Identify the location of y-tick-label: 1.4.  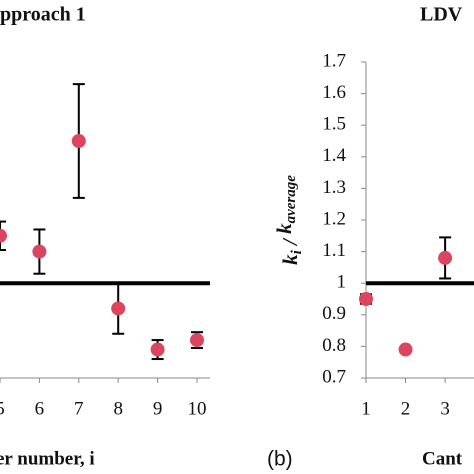
(334, 155).